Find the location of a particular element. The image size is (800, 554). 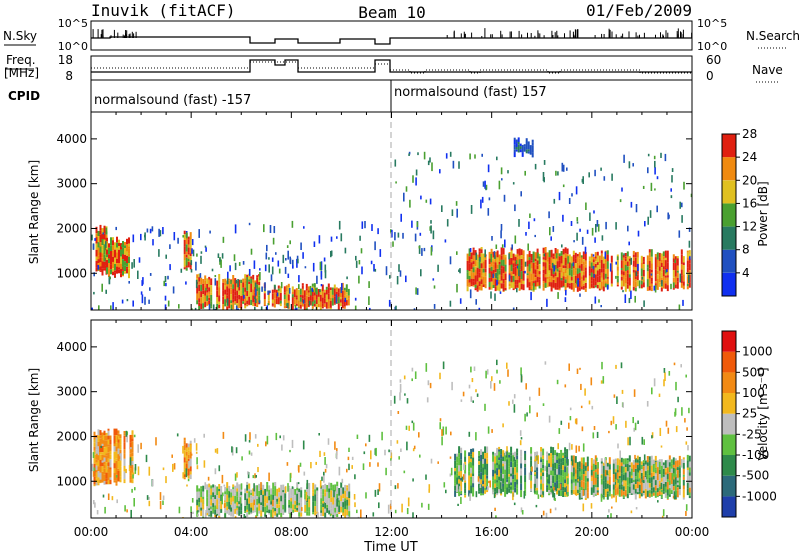

xtick-label: 00:00 is located at coordinates (91, 532).